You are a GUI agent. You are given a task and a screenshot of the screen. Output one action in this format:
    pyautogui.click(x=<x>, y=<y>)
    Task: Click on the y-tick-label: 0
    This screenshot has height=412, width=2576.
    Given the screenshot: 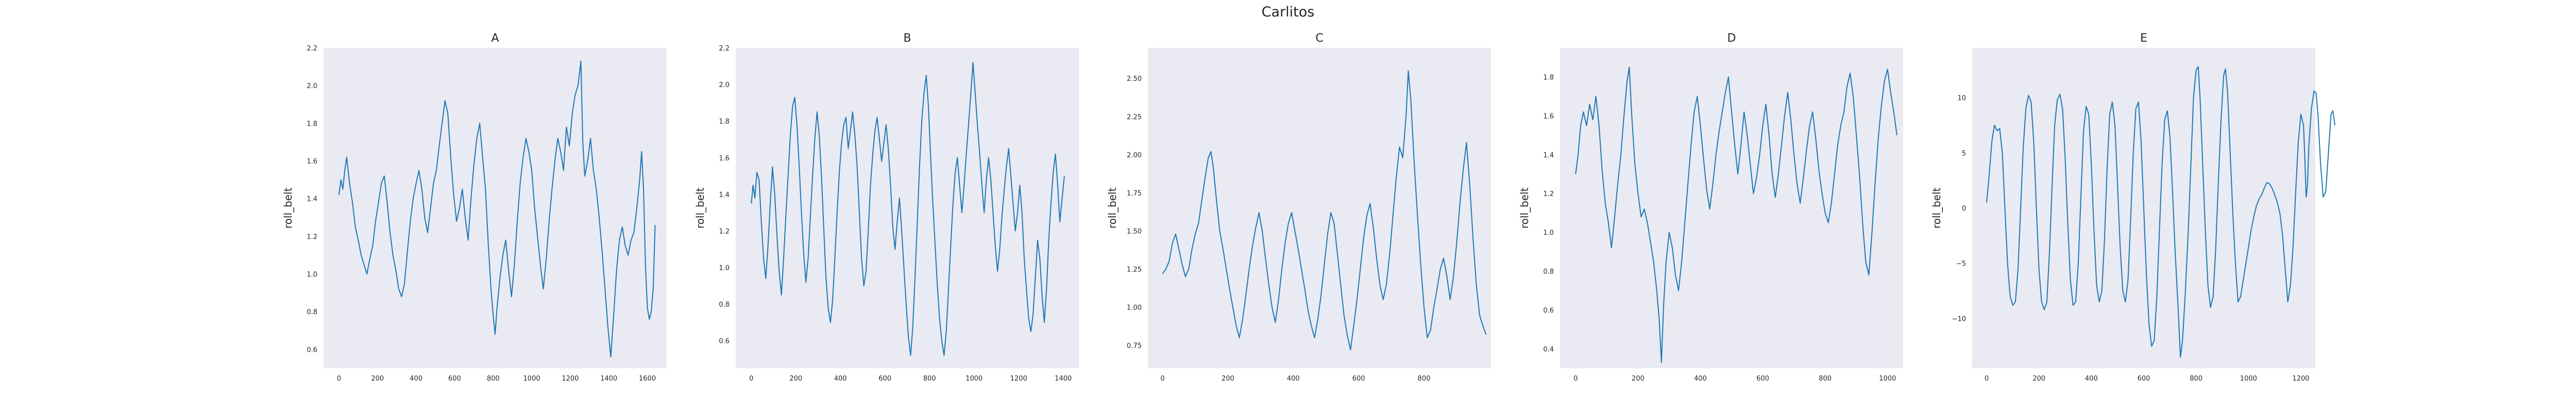 What is the action you would take?
    pyautogui.click(x=1964, y=209)
    